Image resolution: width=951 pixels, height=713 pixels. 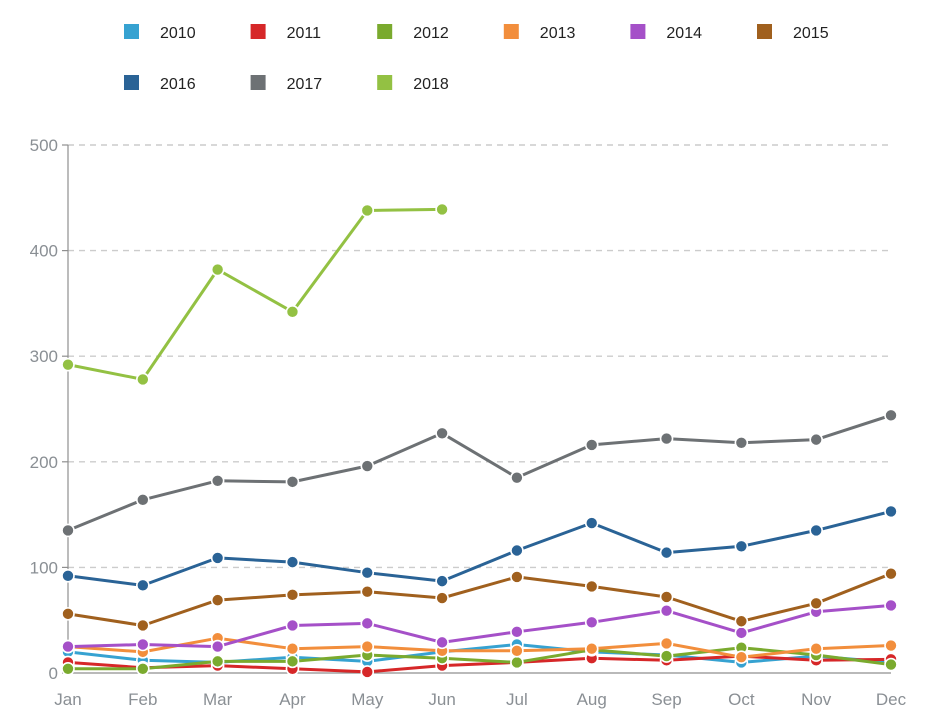 I want to click on point-2015-sep, so click(x=666, y=597).